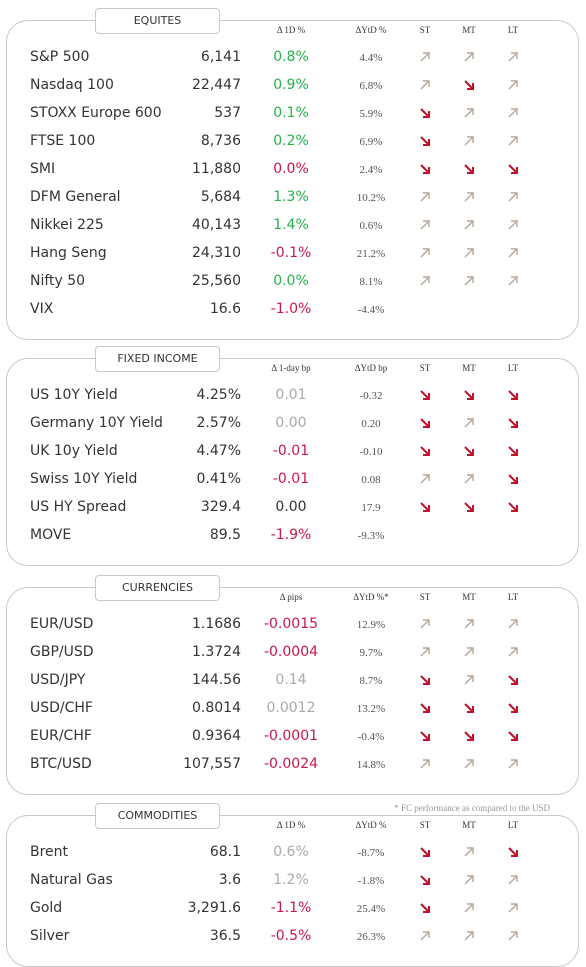 This screenshot has height=967, width=586. Describe the element at coordinates (371, 58) in the screenshot. I see `row-ytd: 4.4%` at that location.